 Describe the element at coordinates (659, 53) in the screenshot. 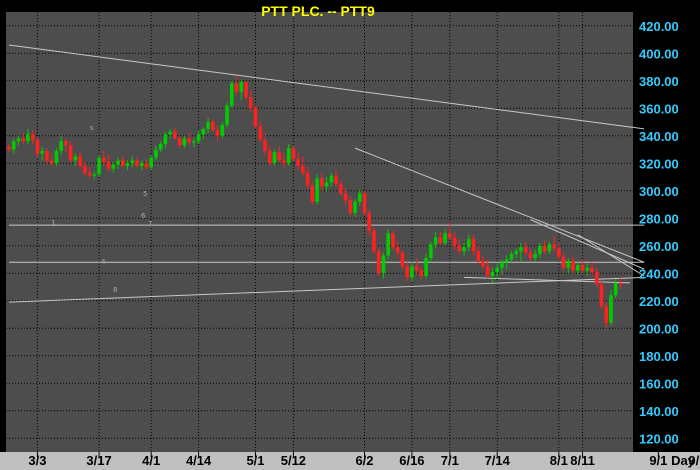

I see `y-tick-label: 400.00` at that location.